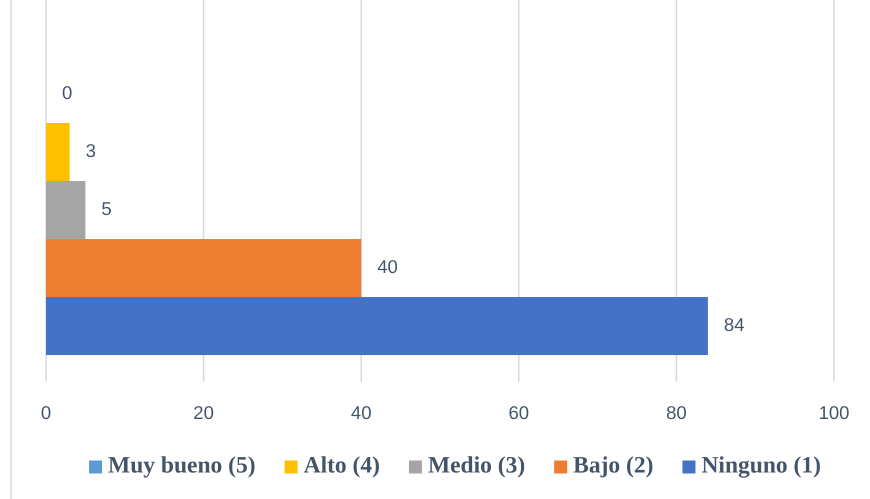  Describe the element at coordinates (734, 324) in the screenshot. I see `data-label: 84` at that location.